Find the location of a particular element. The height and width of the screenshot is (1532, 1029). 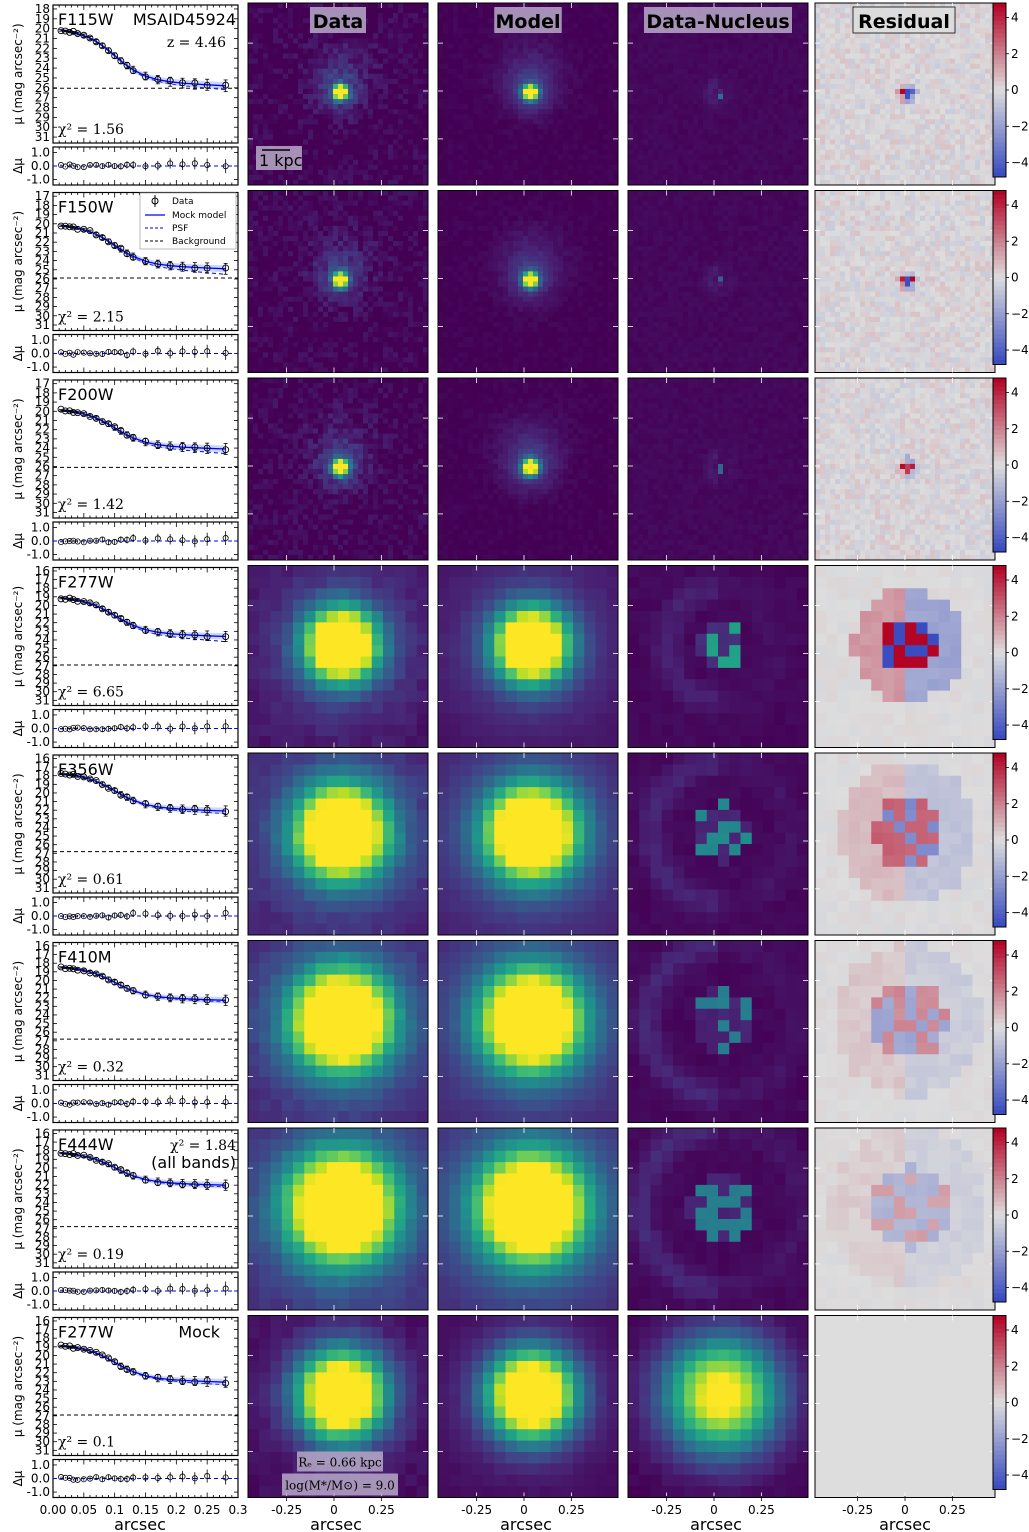

profile-x-tick: 0.15 is located at coordinates (145, 1510).